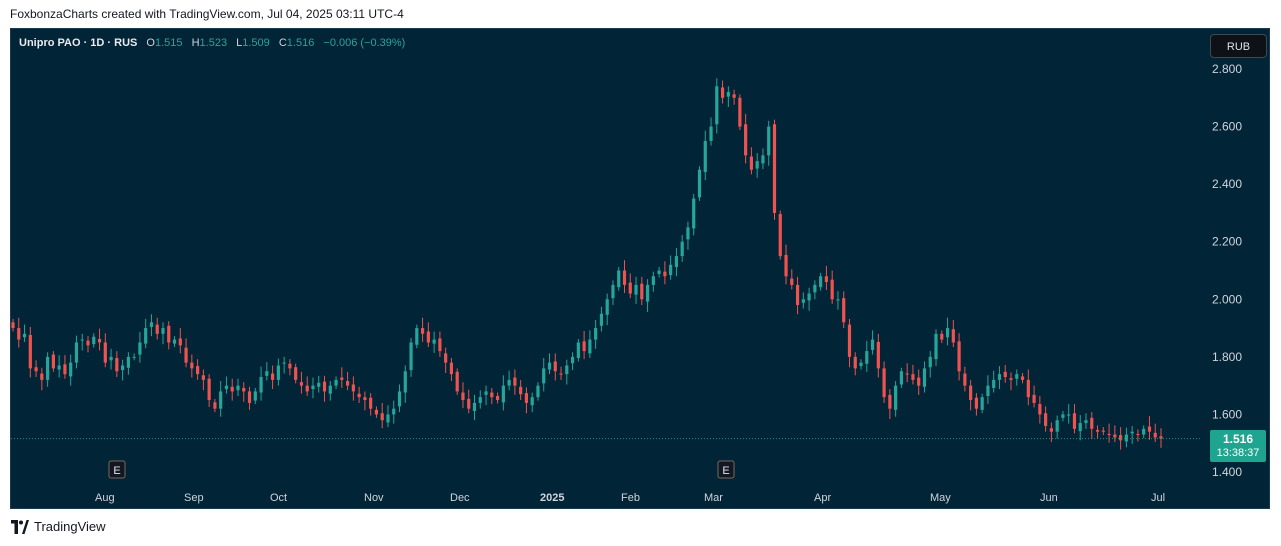 The width and height of the screenshot is (1281, 546). What do you see at coordinates (150, 43) in the screenshot?
I see `open-label: O` at bounding box center [150, 43].